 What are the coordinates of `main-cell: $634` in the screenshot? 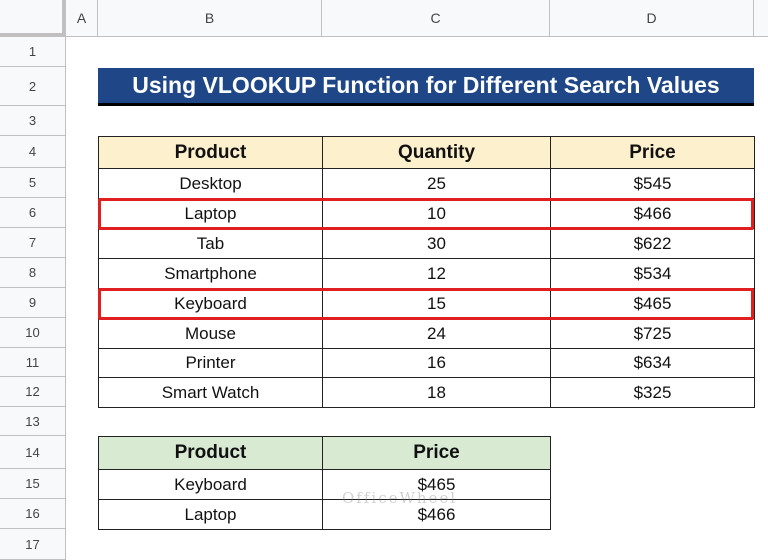 It's located at (652, 363).